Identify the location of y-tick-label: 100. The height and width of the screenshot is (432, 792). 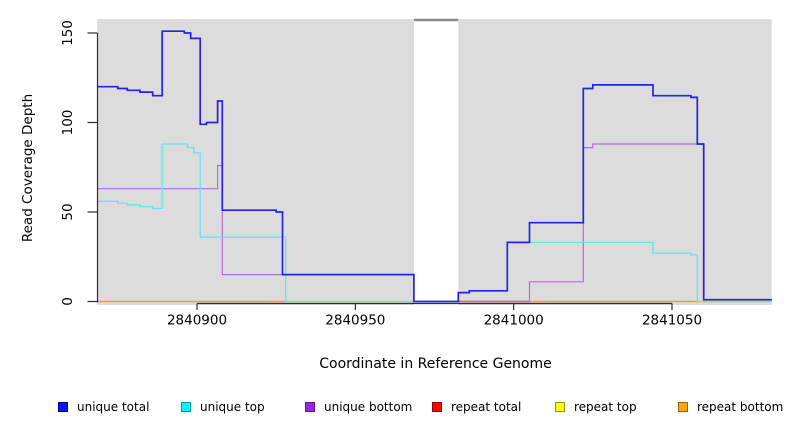
(68, 123).